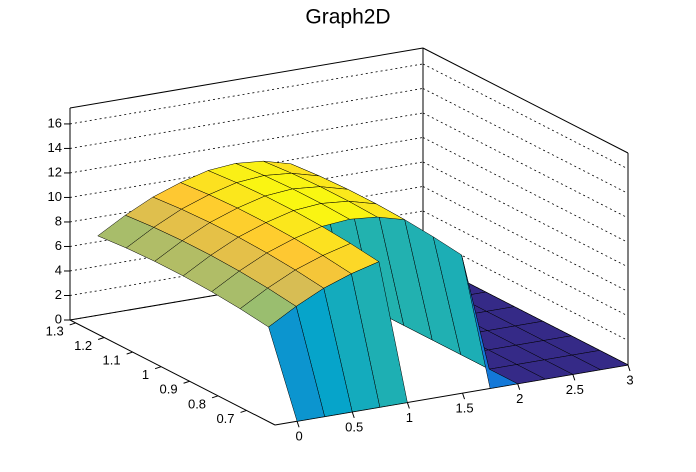 The image size is (696, 472). I want to click on y-tick-label: 0.9, so click(169, 389).